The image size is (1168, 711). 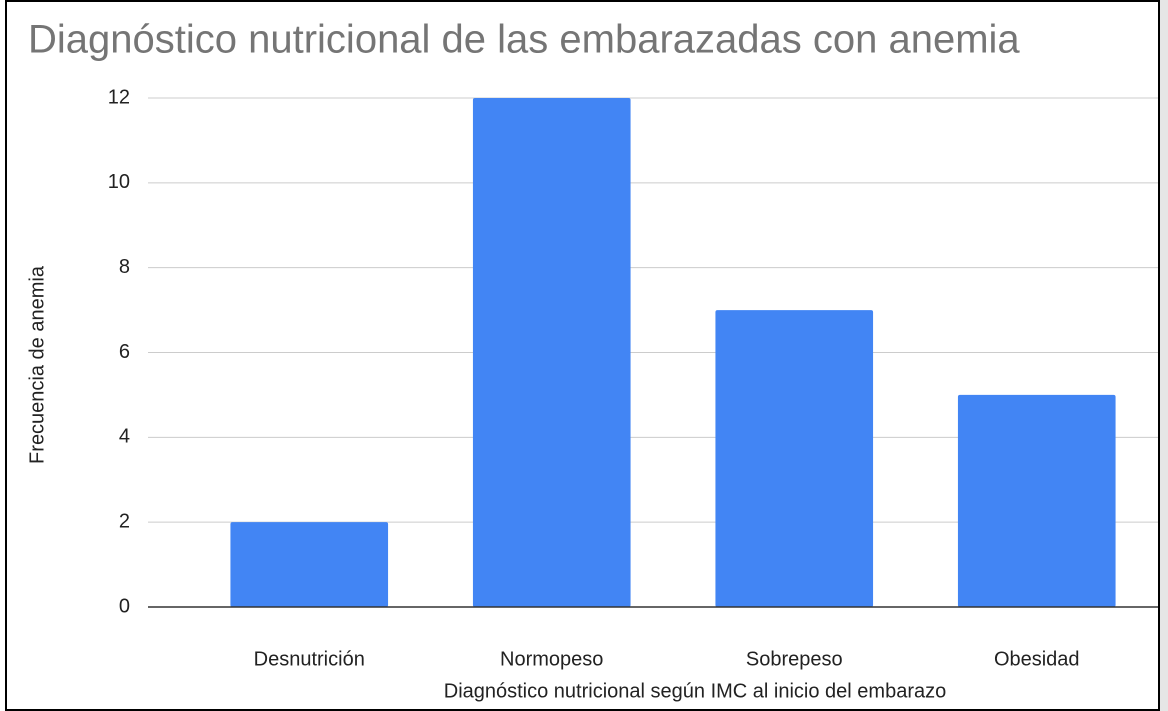 What do you see at coordinates (124, 437) in the screenshot?
I see `y-tick-label: 4` at bounding box center [124, 437].